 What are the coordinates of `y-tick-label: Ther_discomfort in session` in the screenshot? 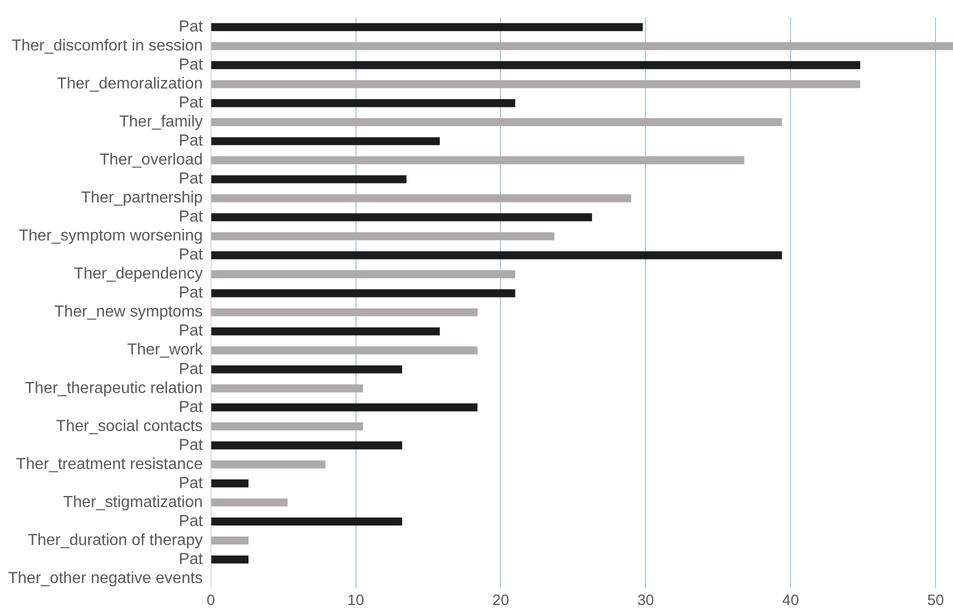 It's located at (107, 46).